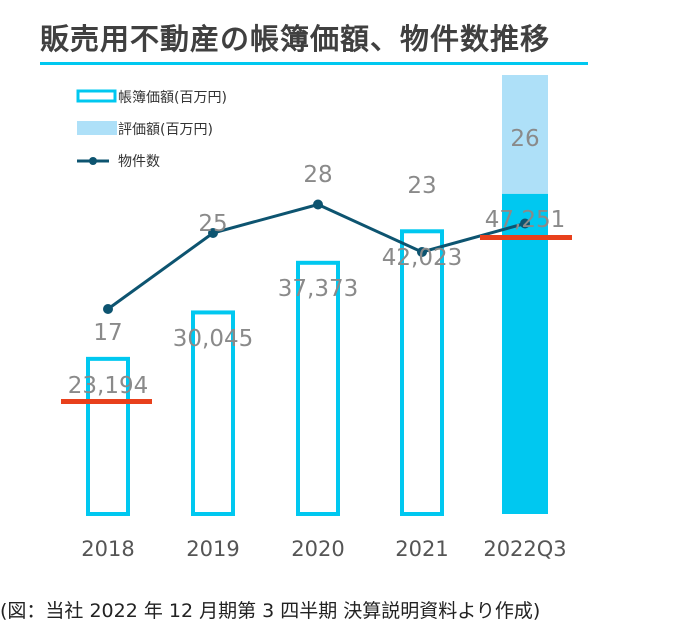  What do you see at coordinates (172, 98) in the screenshot?
I see `legend-label-book-value: 帳簿価額(百万円)` at bounding box center [172, 98].